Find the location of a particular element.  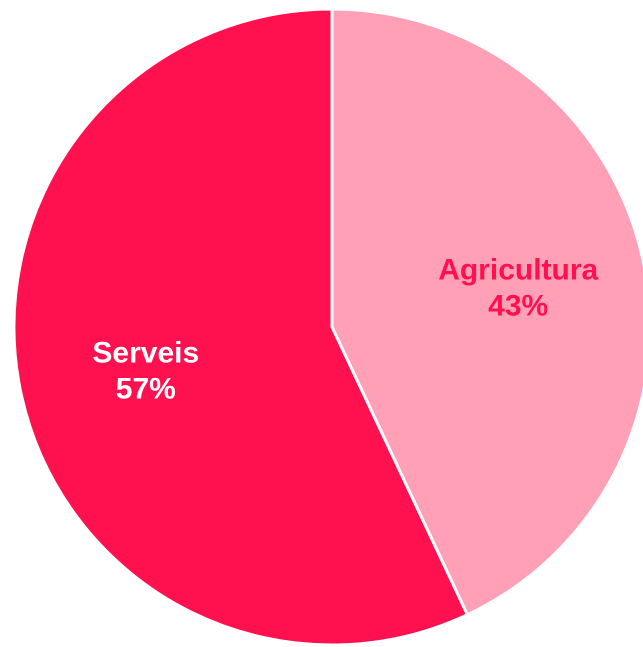

pie-label-agricultura: Agricultura 43% is located at coordinates (518, 287).